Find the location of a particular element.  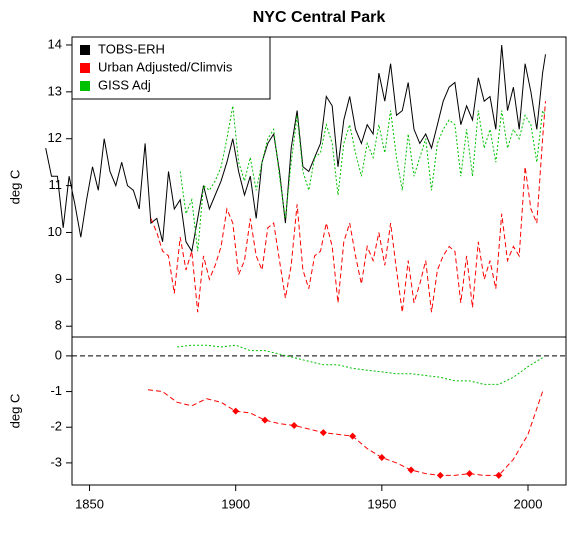

chart-title: NYC Central Park is located at coordinates (319, 17).